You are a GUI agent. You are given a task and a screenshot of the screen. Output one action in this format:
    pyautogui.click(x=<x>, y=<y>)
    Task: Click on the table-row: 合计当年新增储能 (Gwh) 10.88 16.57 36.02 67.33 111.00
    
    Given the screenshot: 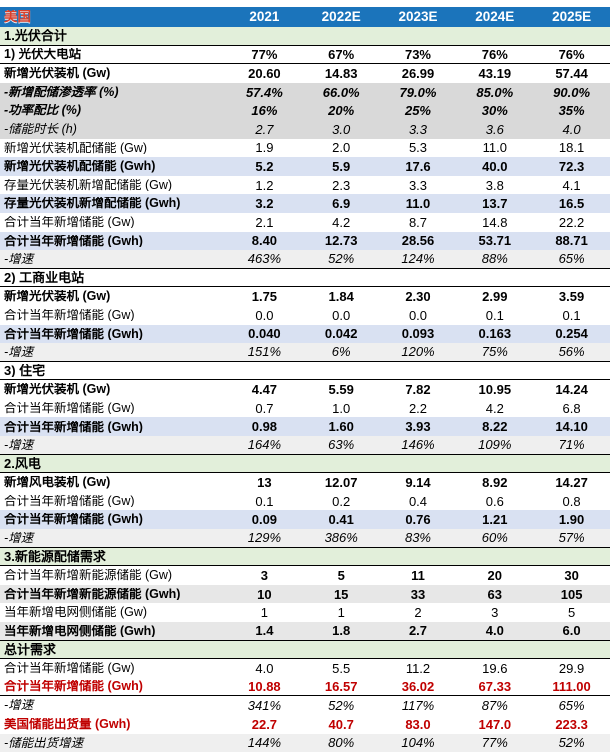 What is the action you would take?
    pyautogui.click(x=305, y=687)
    